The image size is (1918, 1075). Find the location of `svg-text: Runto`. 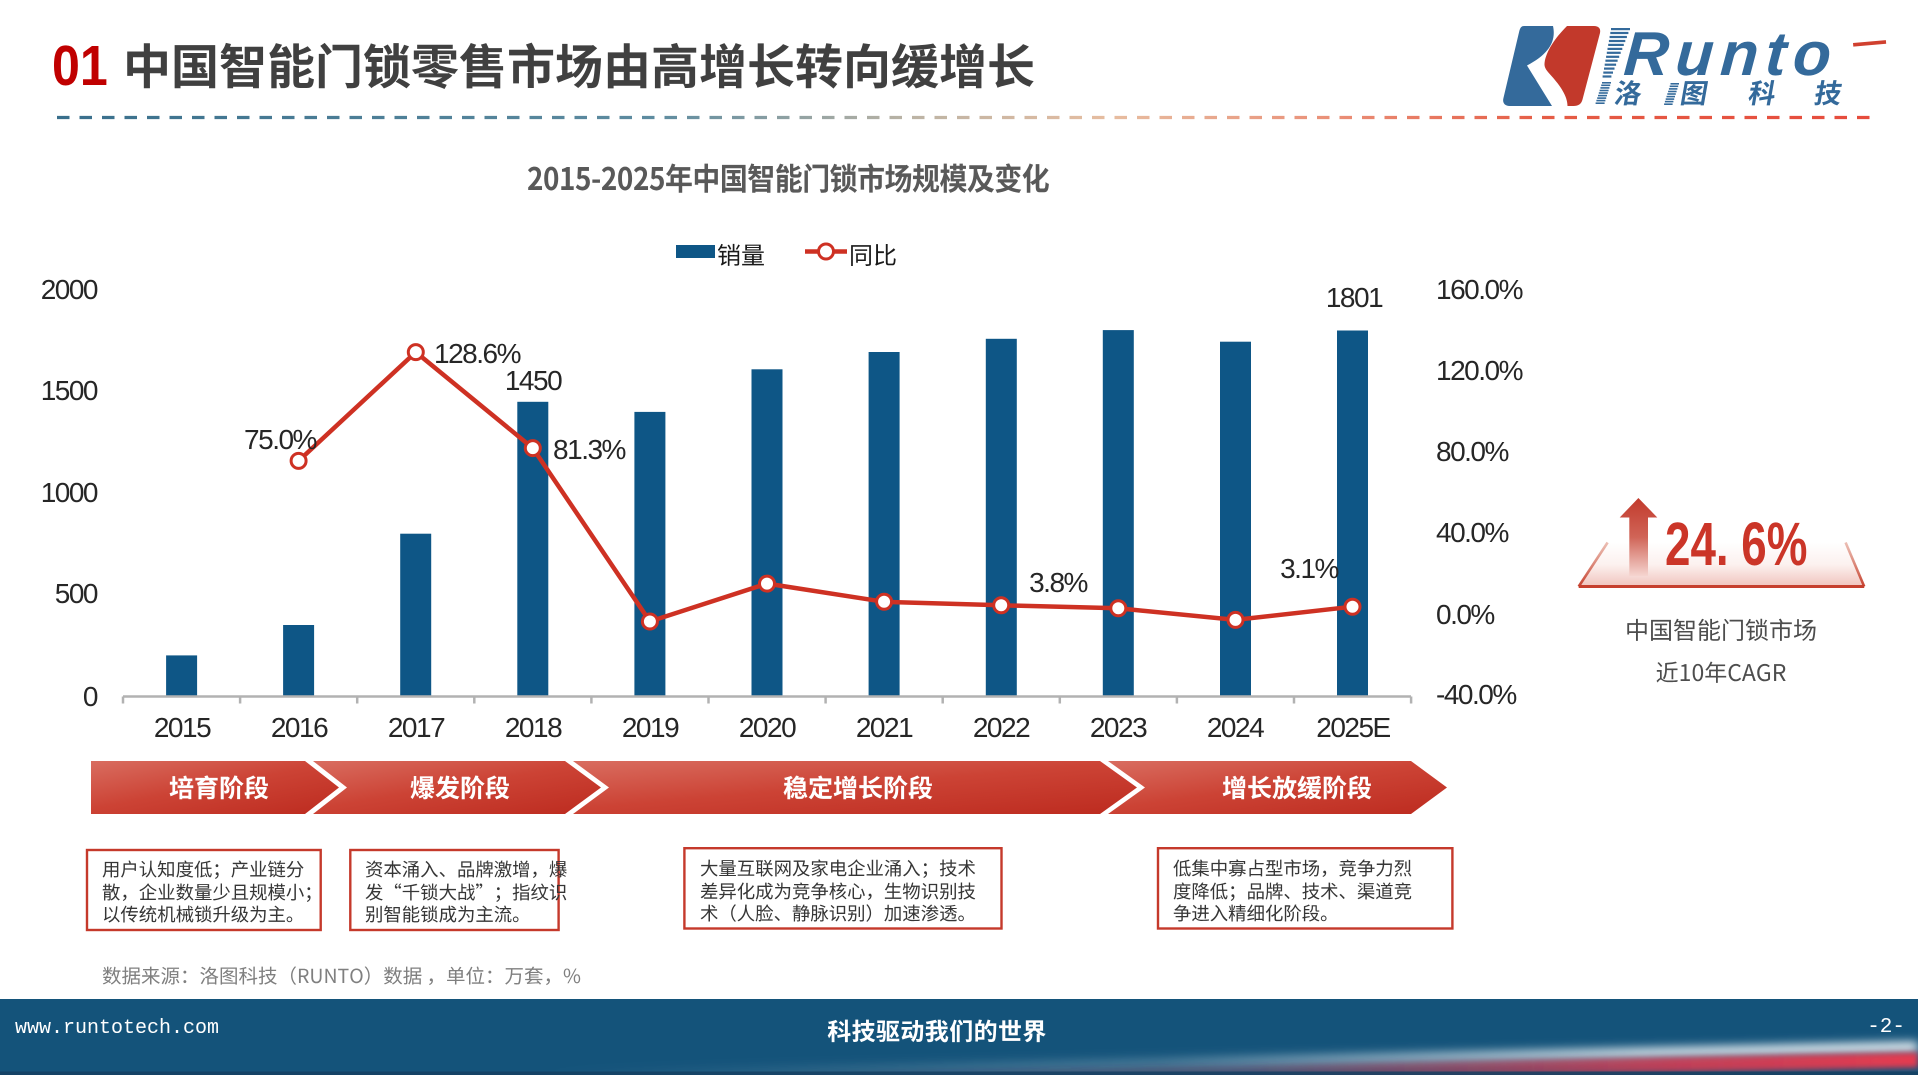

svg-text: Runto is located at coordinates (1731, 54).